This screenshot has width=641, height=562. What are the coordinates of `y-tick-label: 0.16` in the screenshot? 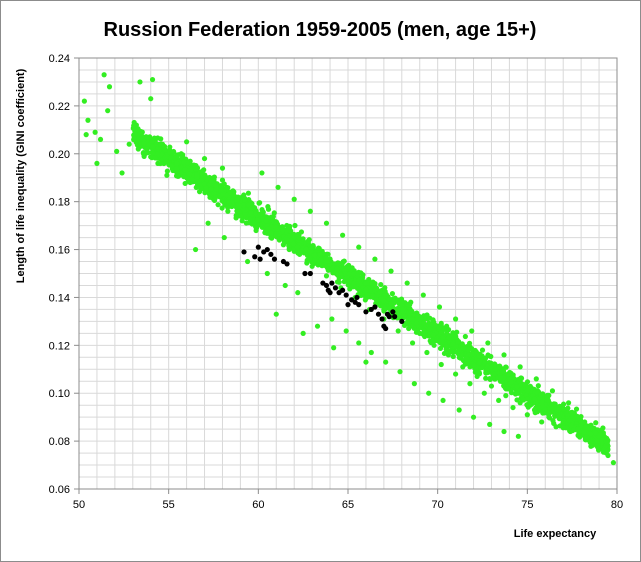 It's located at (59, 251).